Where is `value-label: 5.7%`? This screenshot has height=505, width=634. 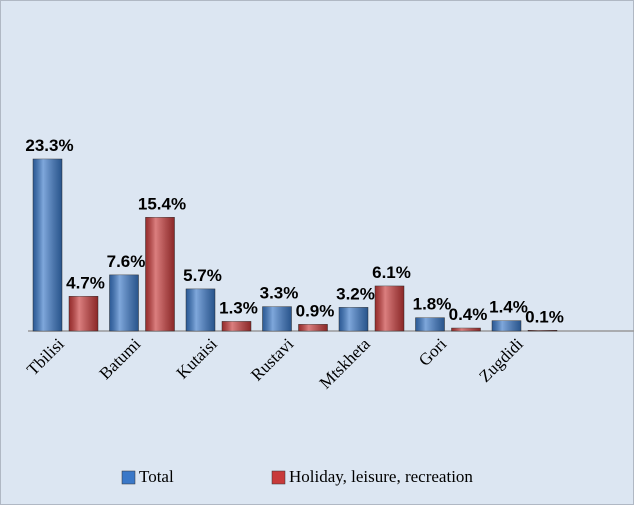 value-label: 5.7% is located at coordinates (202, 275).